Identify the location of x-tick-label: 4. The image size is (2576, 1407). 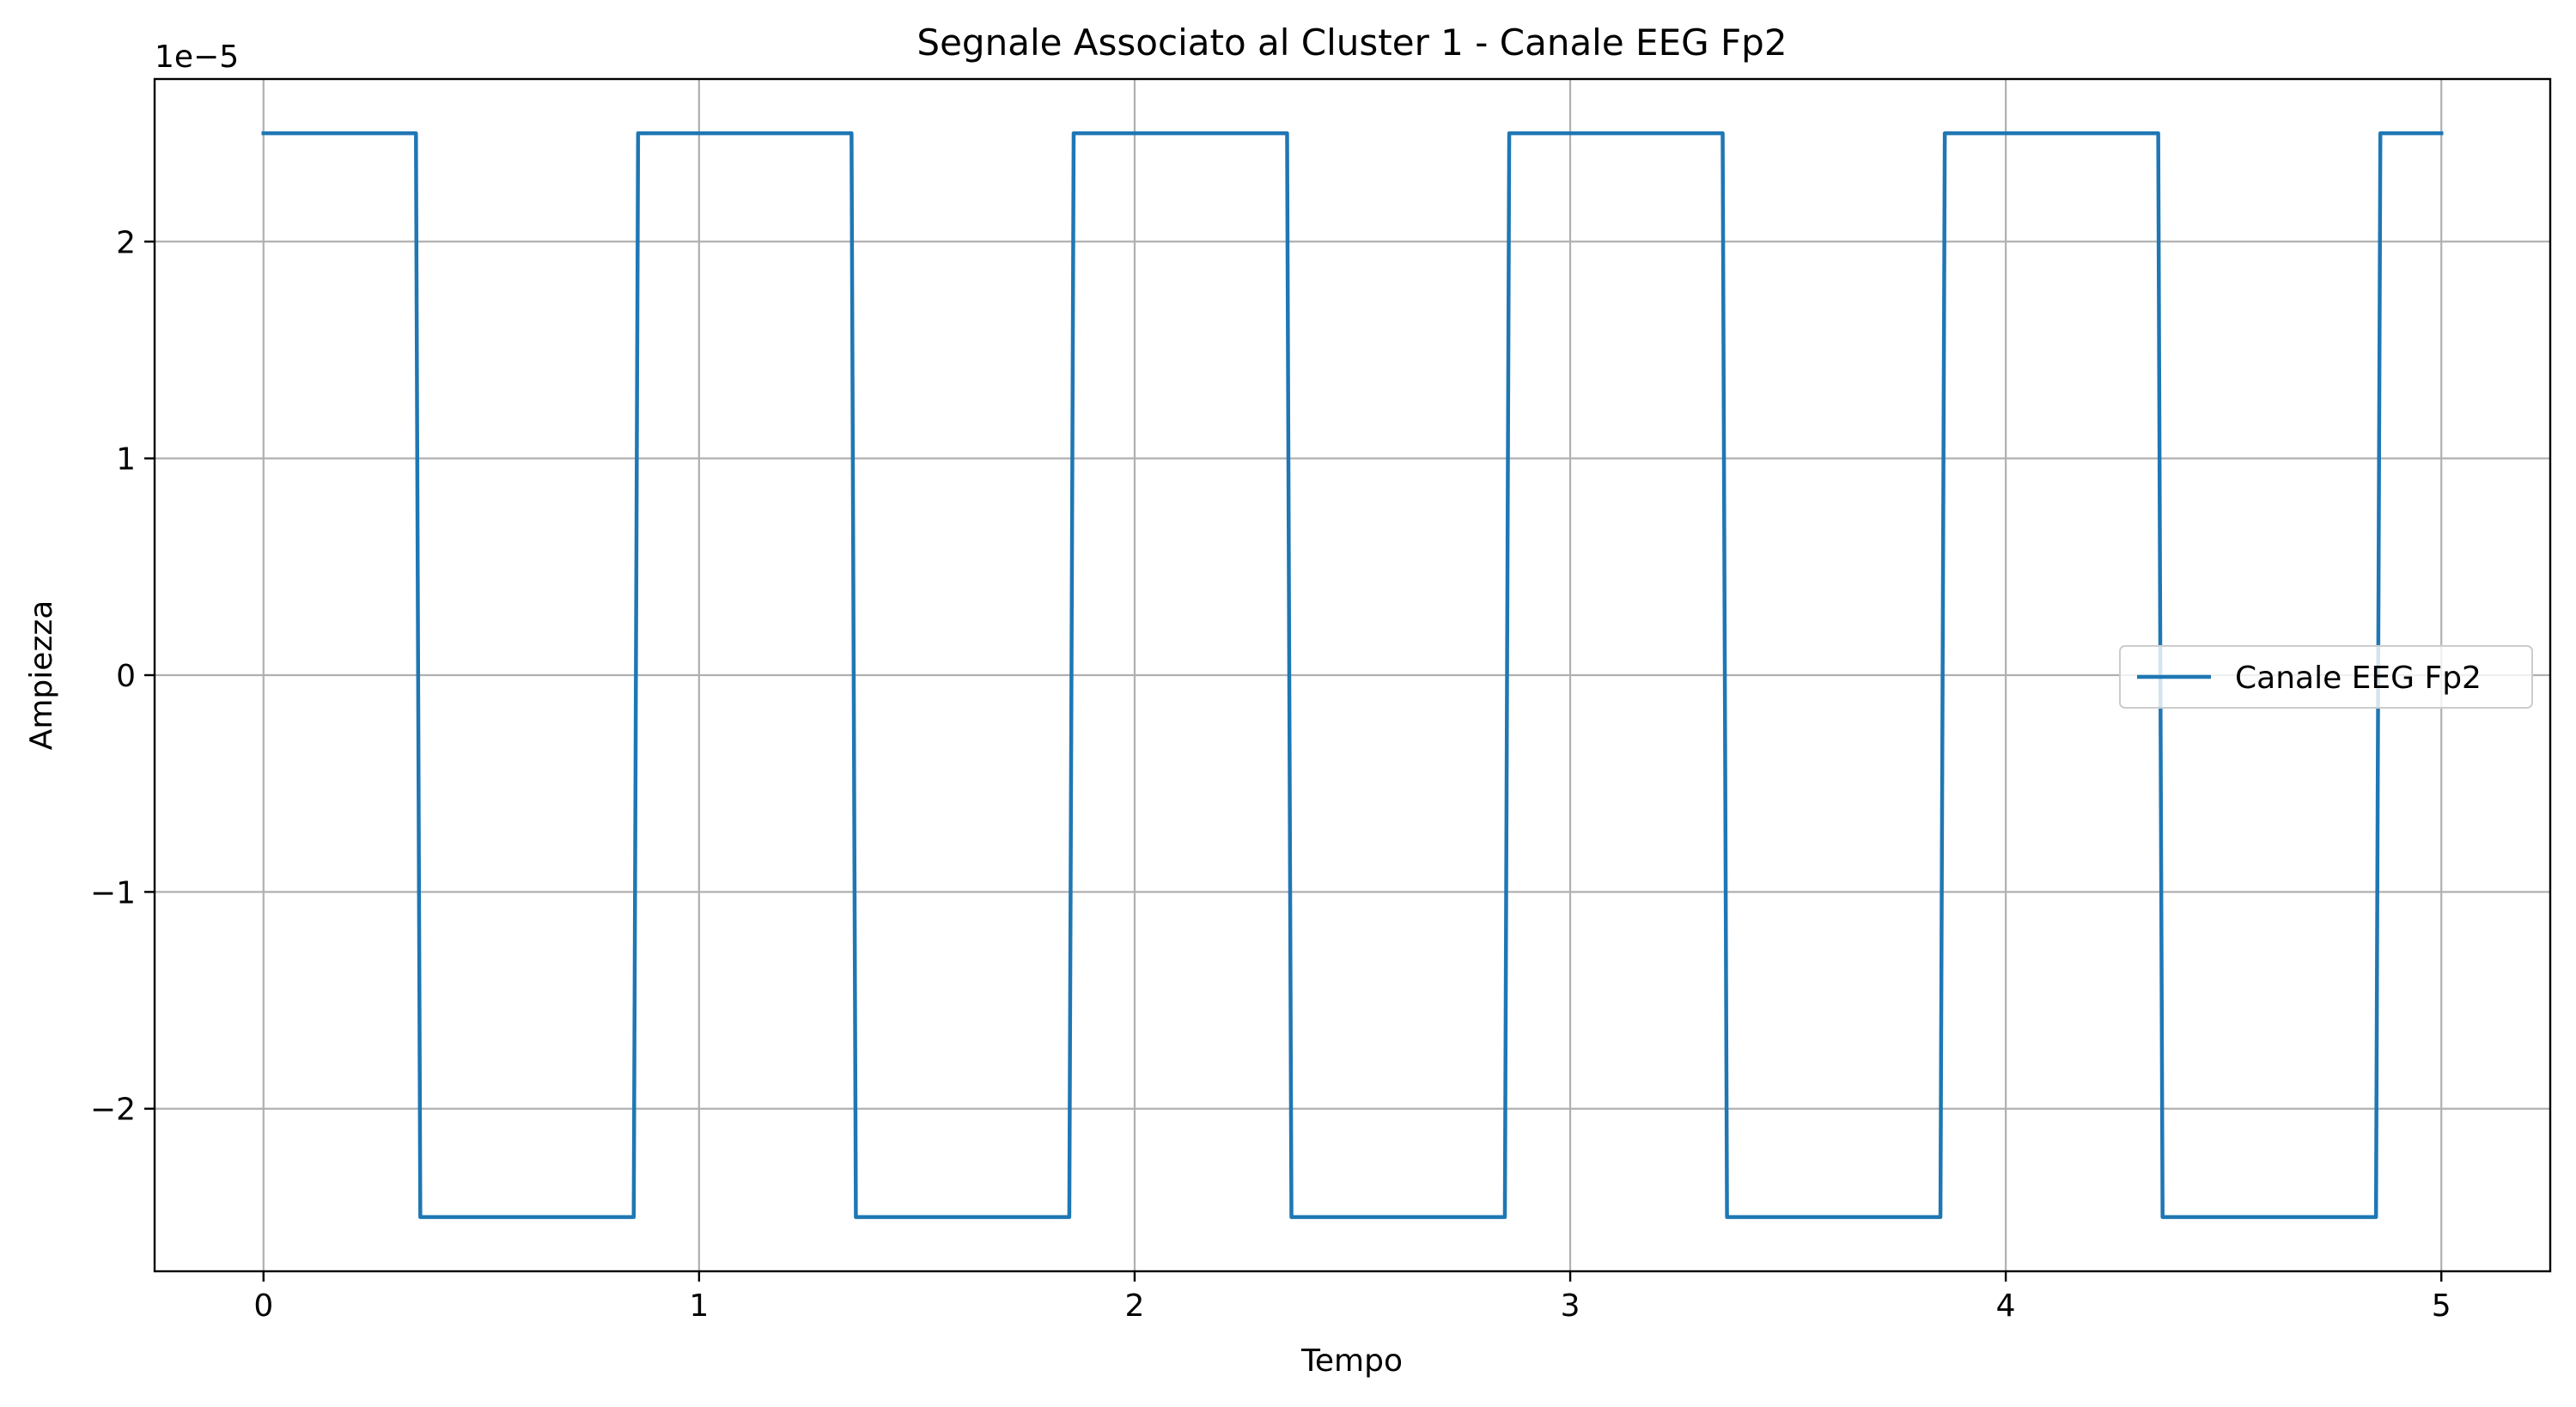
(2006, 1306).